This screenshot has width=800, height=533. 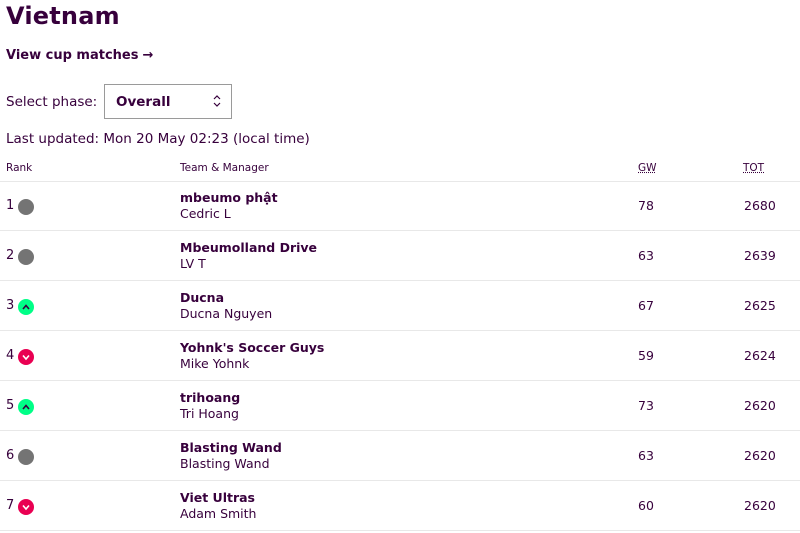 What do you see at coordinates (646, 205) in the screenshot?
I see `row-gw: 78` at bounding box center [646, 205].